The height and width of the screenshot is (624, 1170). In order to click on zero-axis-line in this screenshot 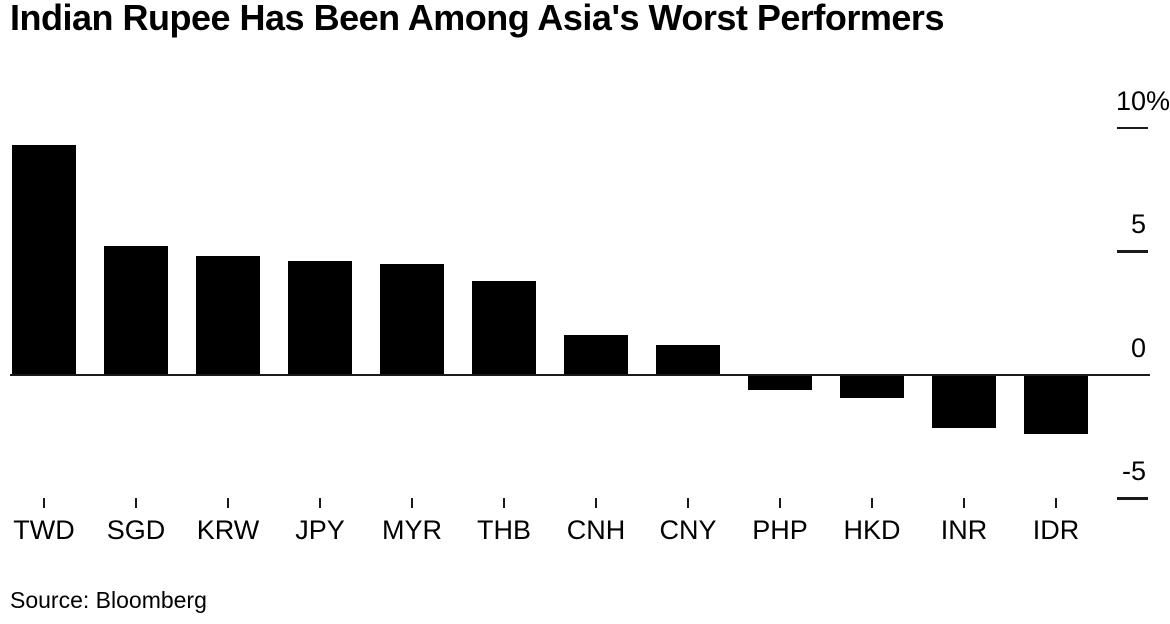, I will do `click(580, 374)`.